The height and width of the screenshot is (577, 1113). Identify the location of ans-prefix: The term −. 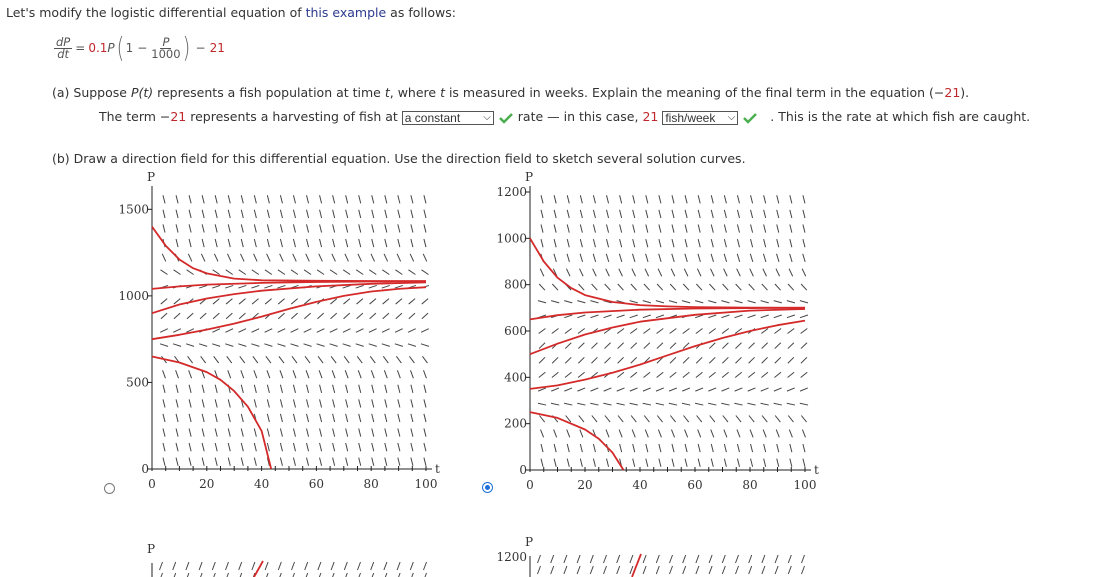
(135, 116).